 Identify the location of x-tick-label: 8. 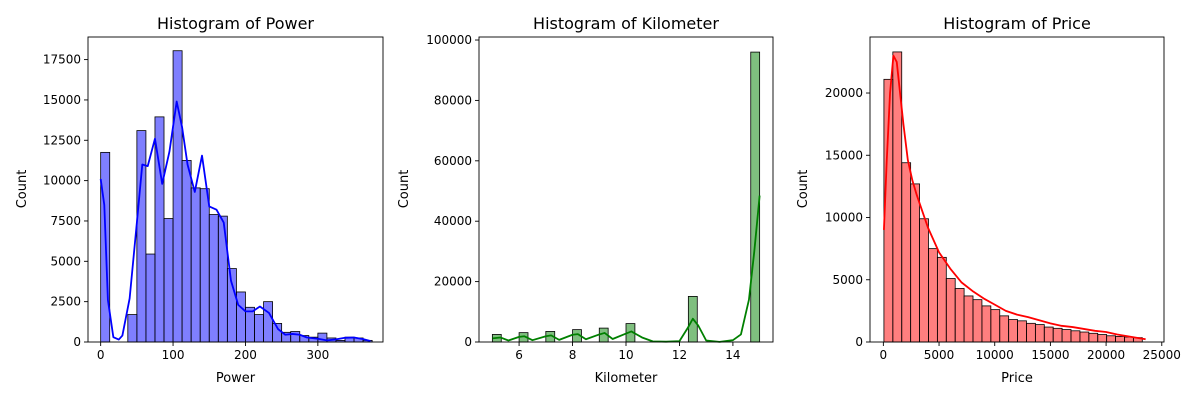
(573, 355).